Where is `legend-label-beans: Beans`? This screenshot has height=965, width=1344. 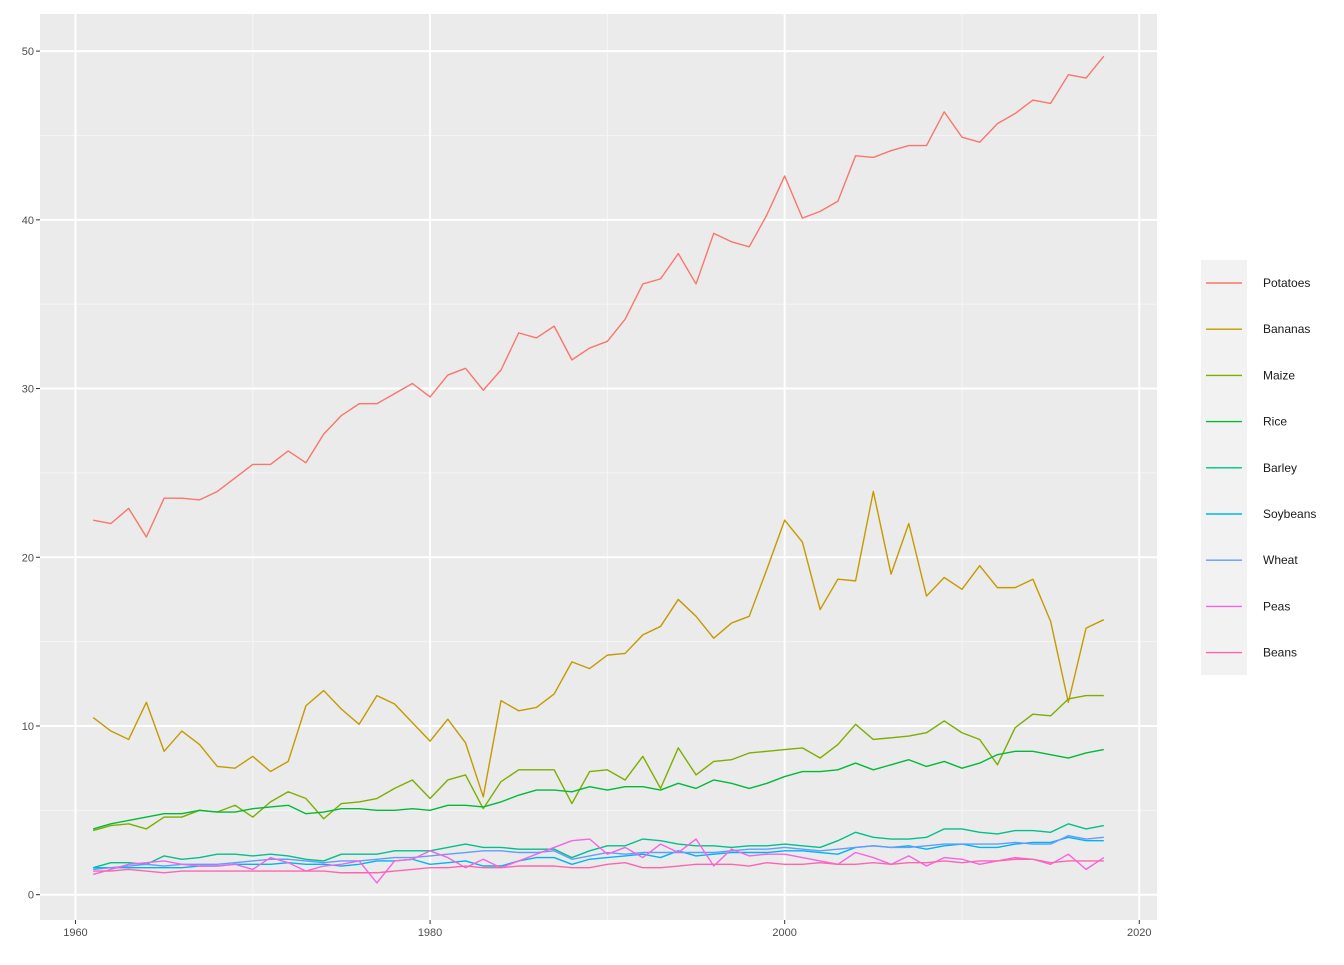
legend-label-beans: Beans is located at coordinates (1280, 653).